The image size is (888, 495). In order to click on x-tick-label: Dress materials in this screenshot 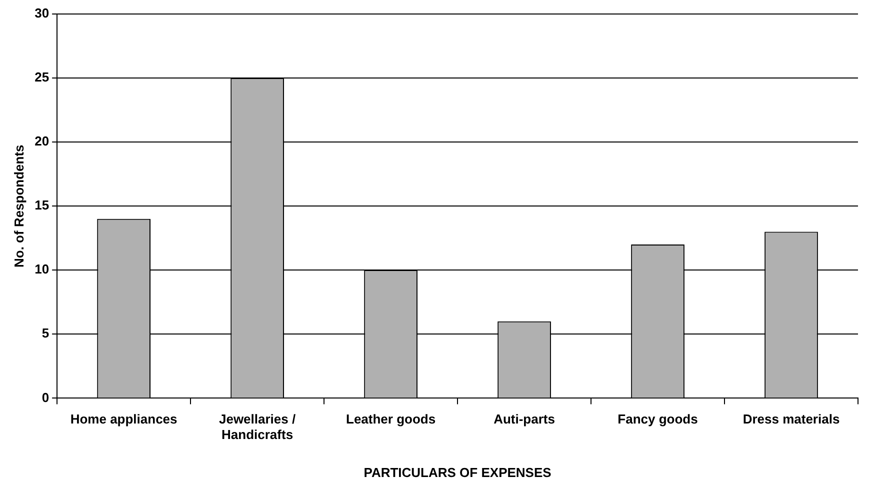, I will do `click(791, 419)`.